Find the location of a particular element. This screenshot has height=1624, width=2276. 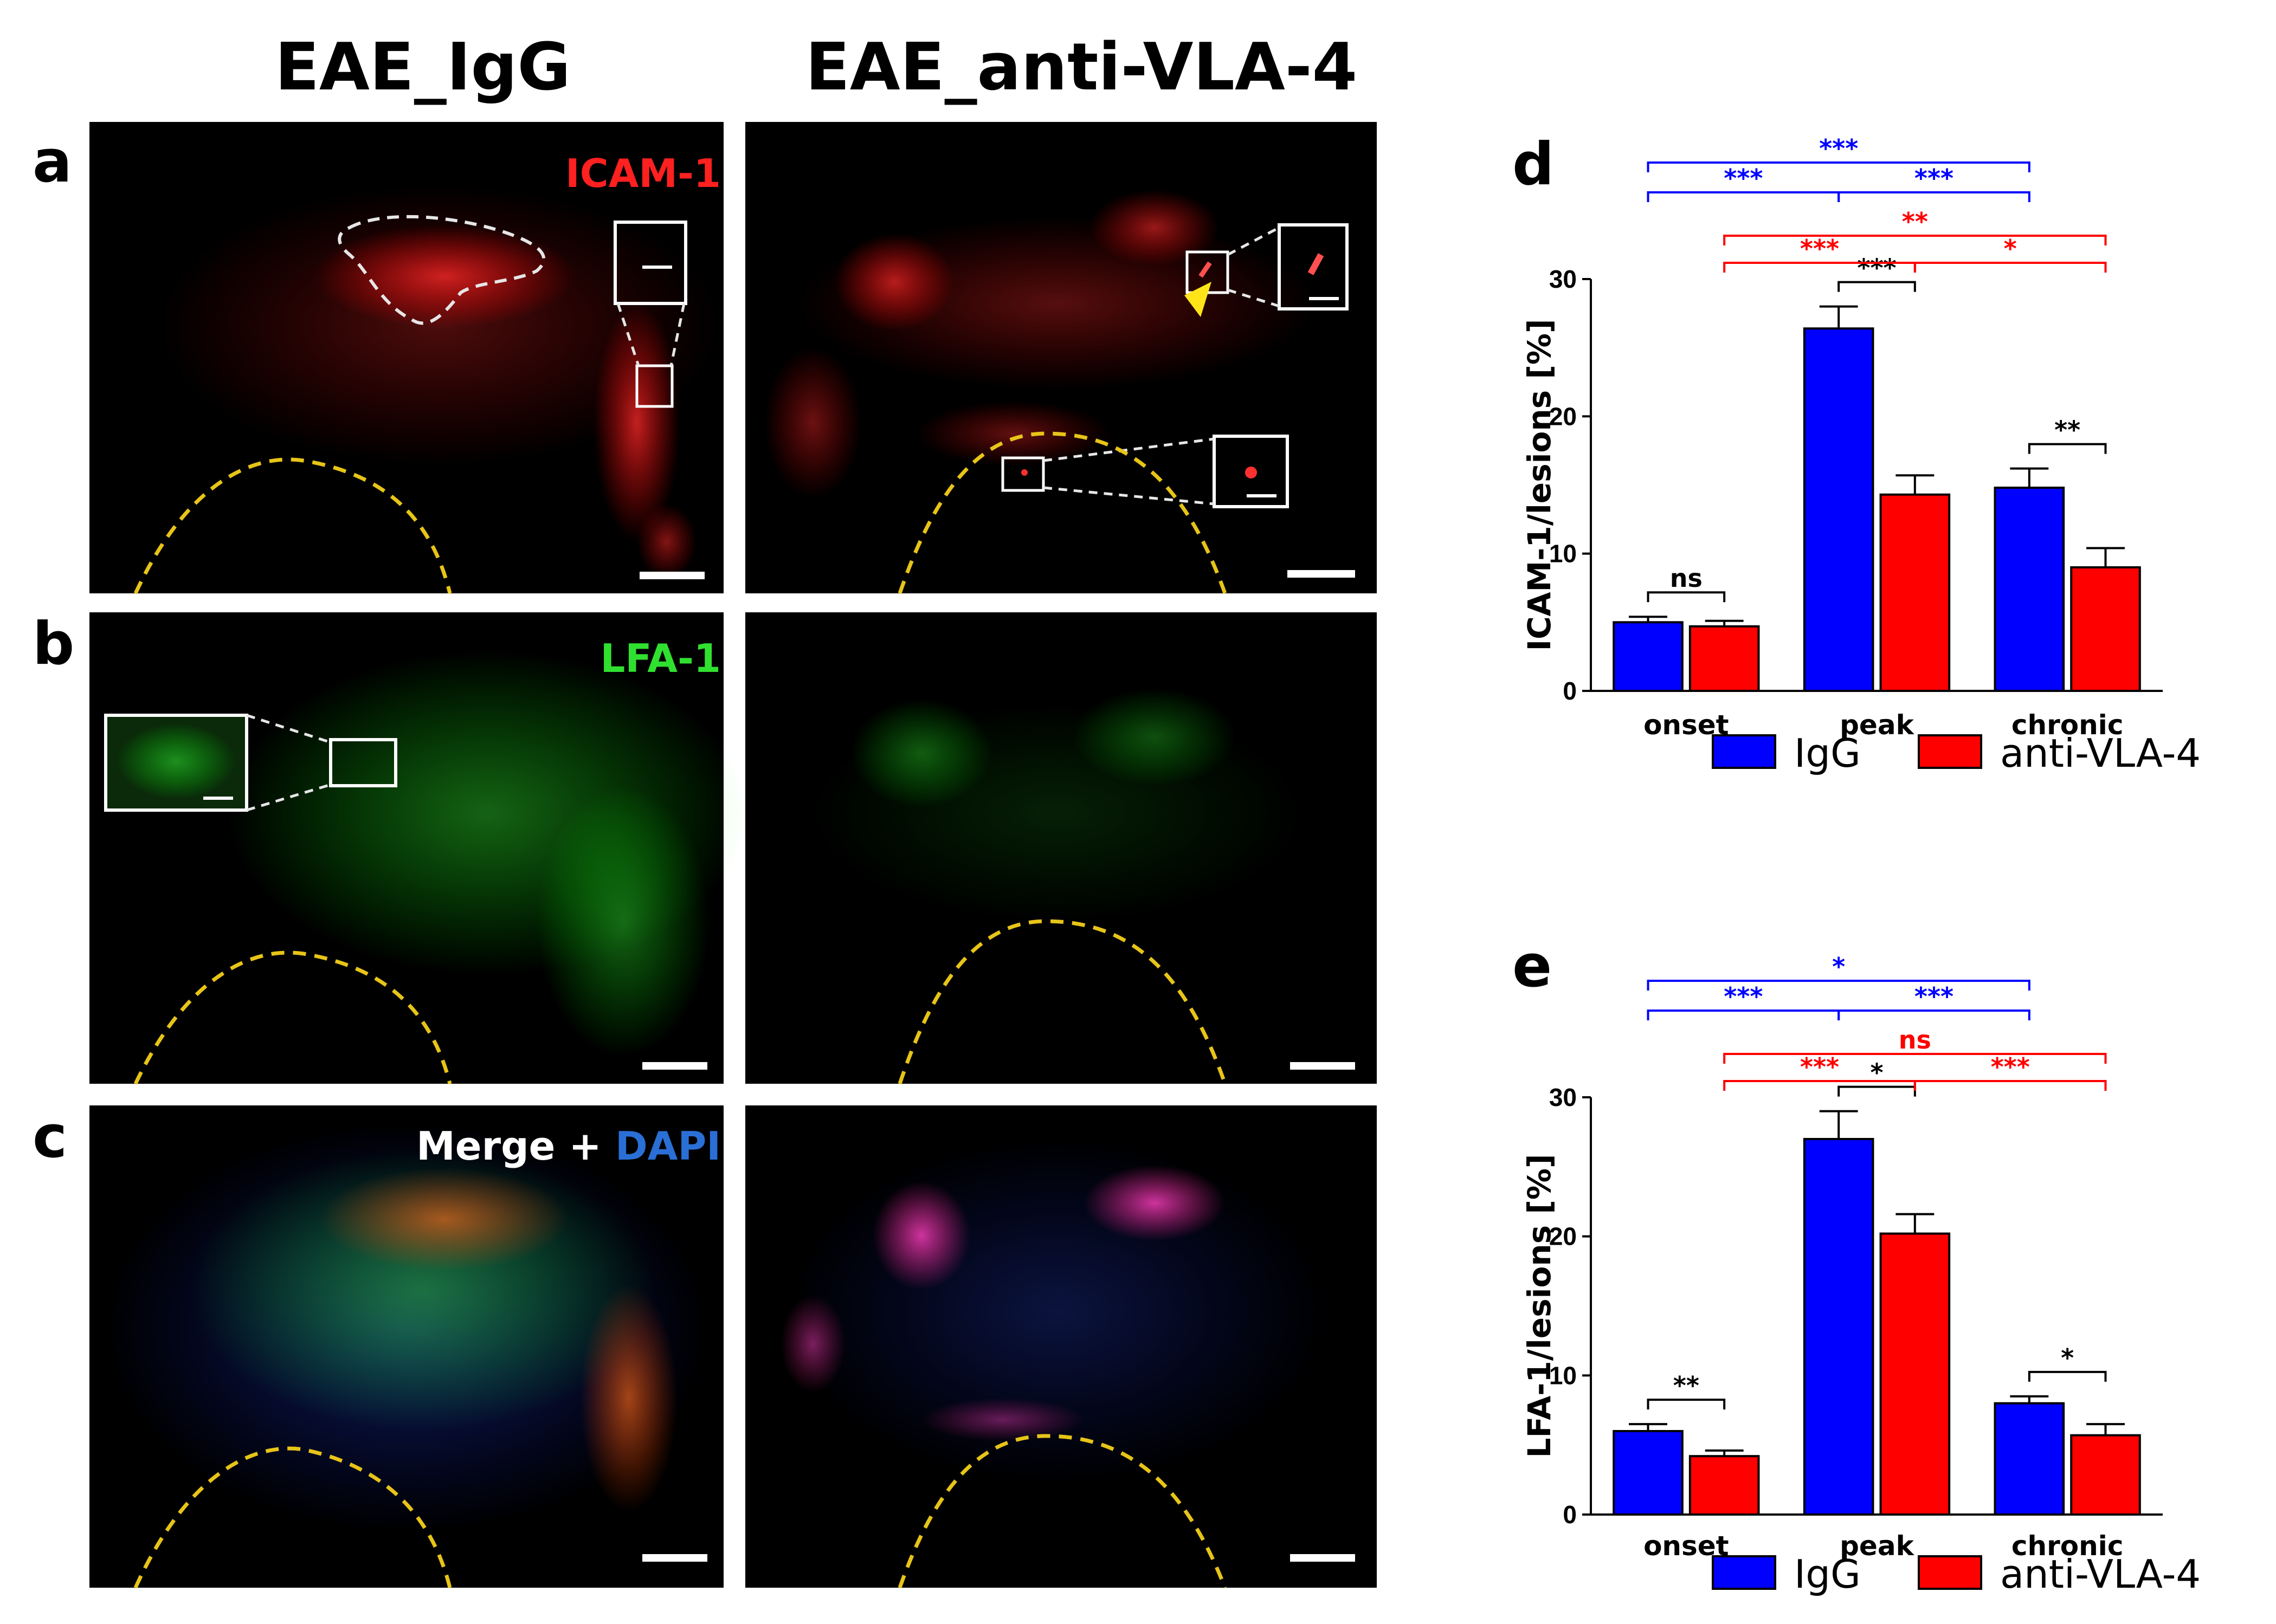

y-axis-label: ICAM-1/lesions [%] is located at coordinates (1539, 485).